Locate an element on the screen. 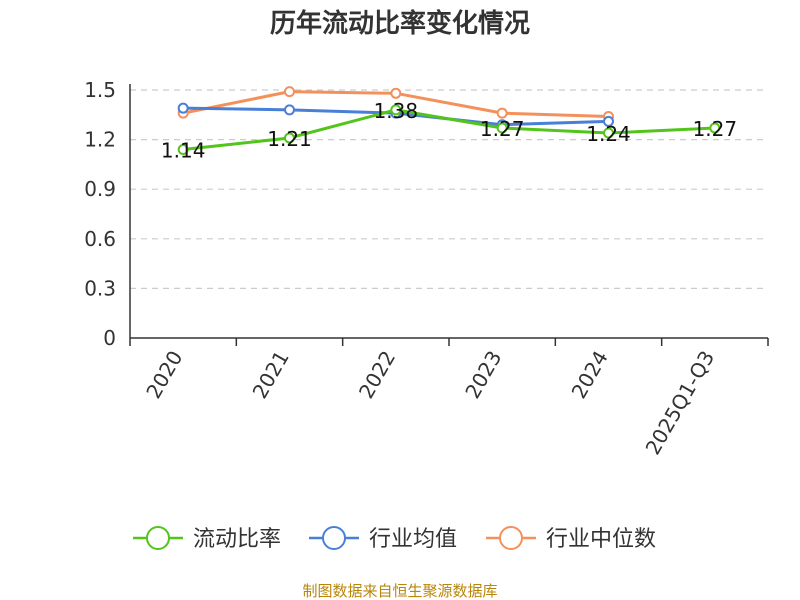 This screenshot has height=600, width=800. x-tick-label: 2020 is located at coordinates (164, 375).